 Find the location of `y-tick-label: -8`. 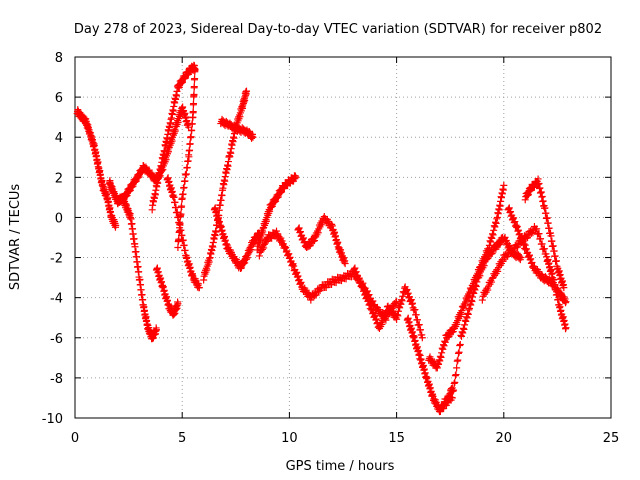

y-tick-label: -8 is located at coordinates (56, 379).